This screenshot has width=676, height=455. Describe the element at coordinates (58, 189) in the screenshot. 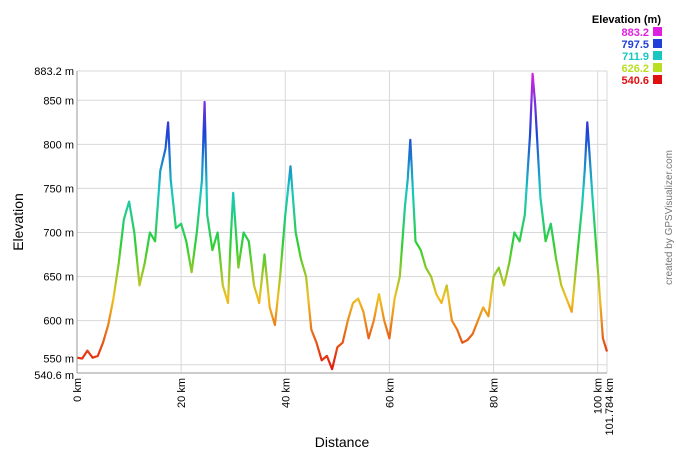

I see `y-tick-label: 750 m` at that location.